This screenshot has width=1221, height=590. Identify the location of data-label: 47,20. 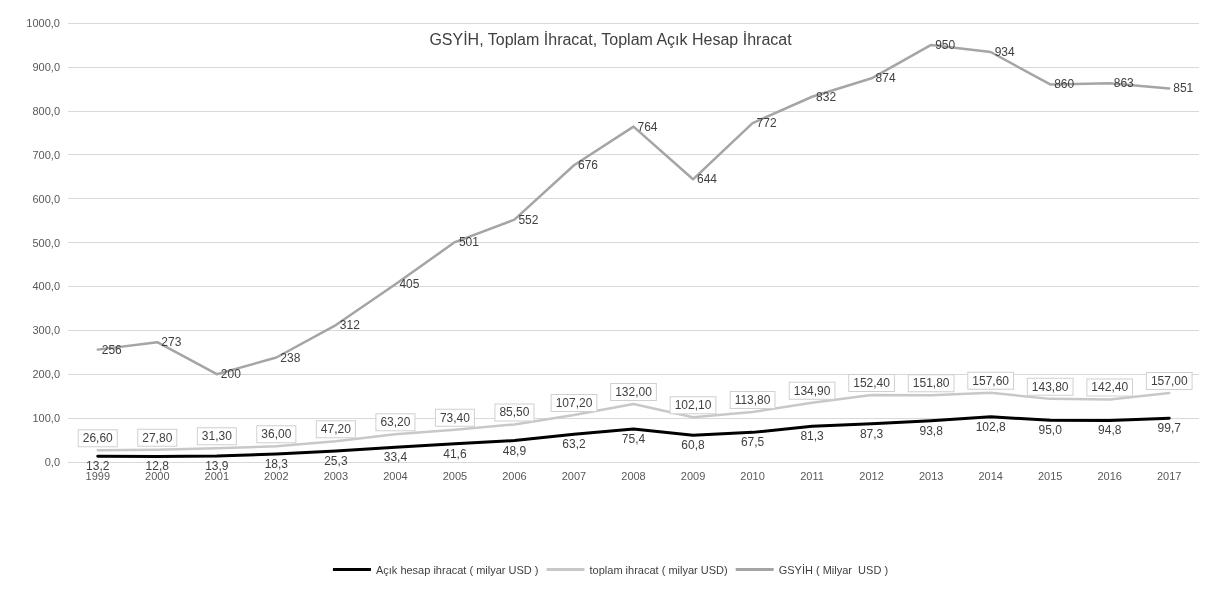
(336, 429).